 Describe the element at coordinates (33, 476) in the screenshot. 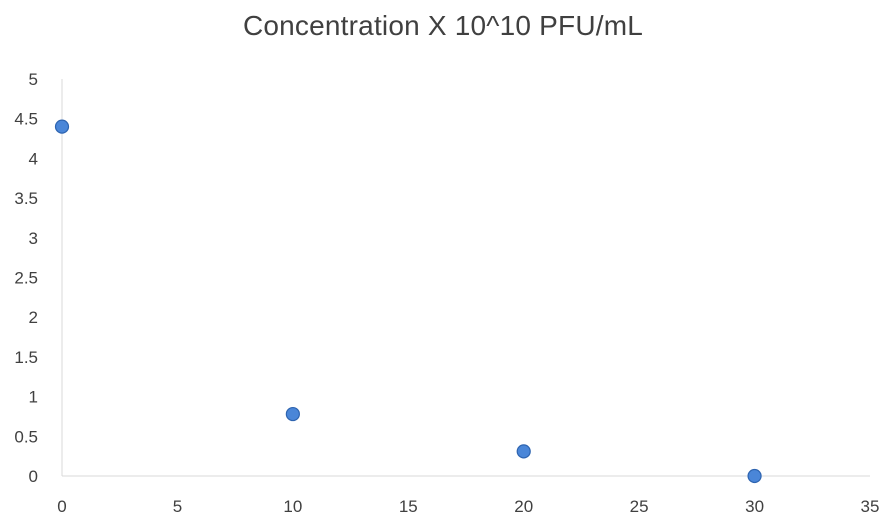

I see `y-tick-label: 0` at that location.